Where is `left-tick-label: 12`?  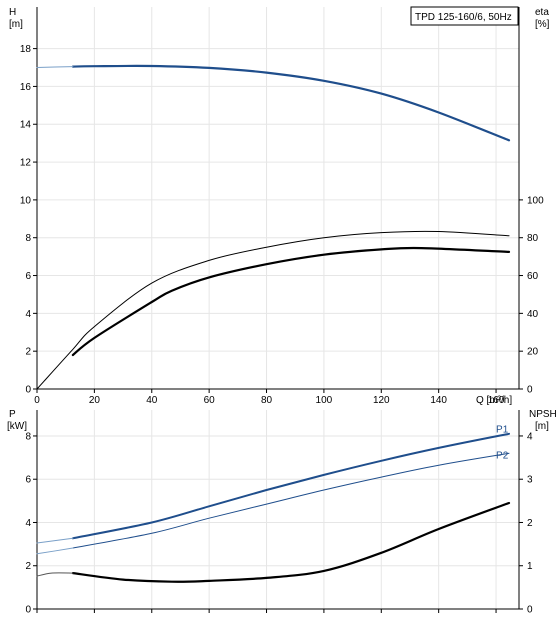
left-tick-label: 12 is located at coordinates (26, 163).